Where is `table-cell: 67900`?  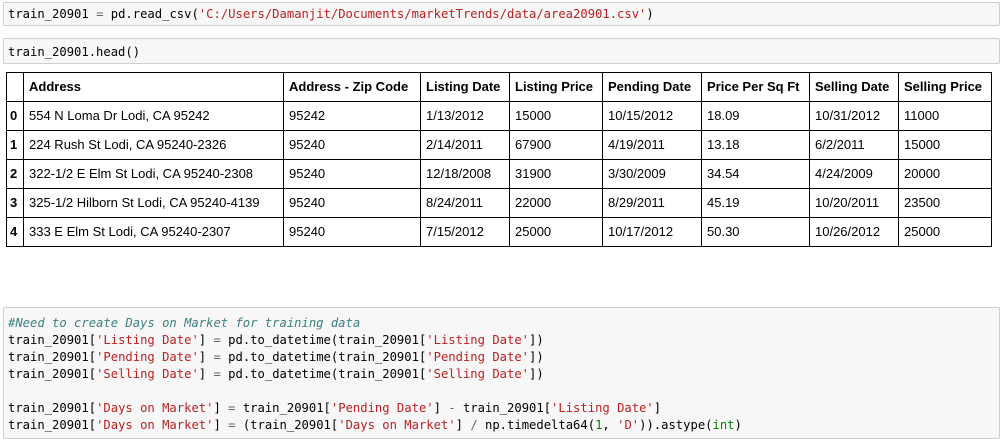
table-cell: 67900 is located at coordinates (556, 145).